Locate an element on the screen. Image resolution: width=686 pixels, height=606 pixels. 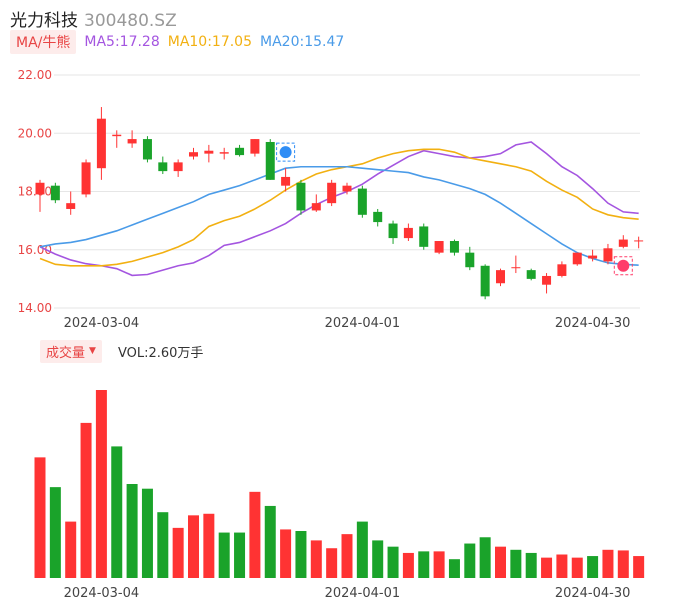
buy-marker-icon is located at coordinates (285, 152).